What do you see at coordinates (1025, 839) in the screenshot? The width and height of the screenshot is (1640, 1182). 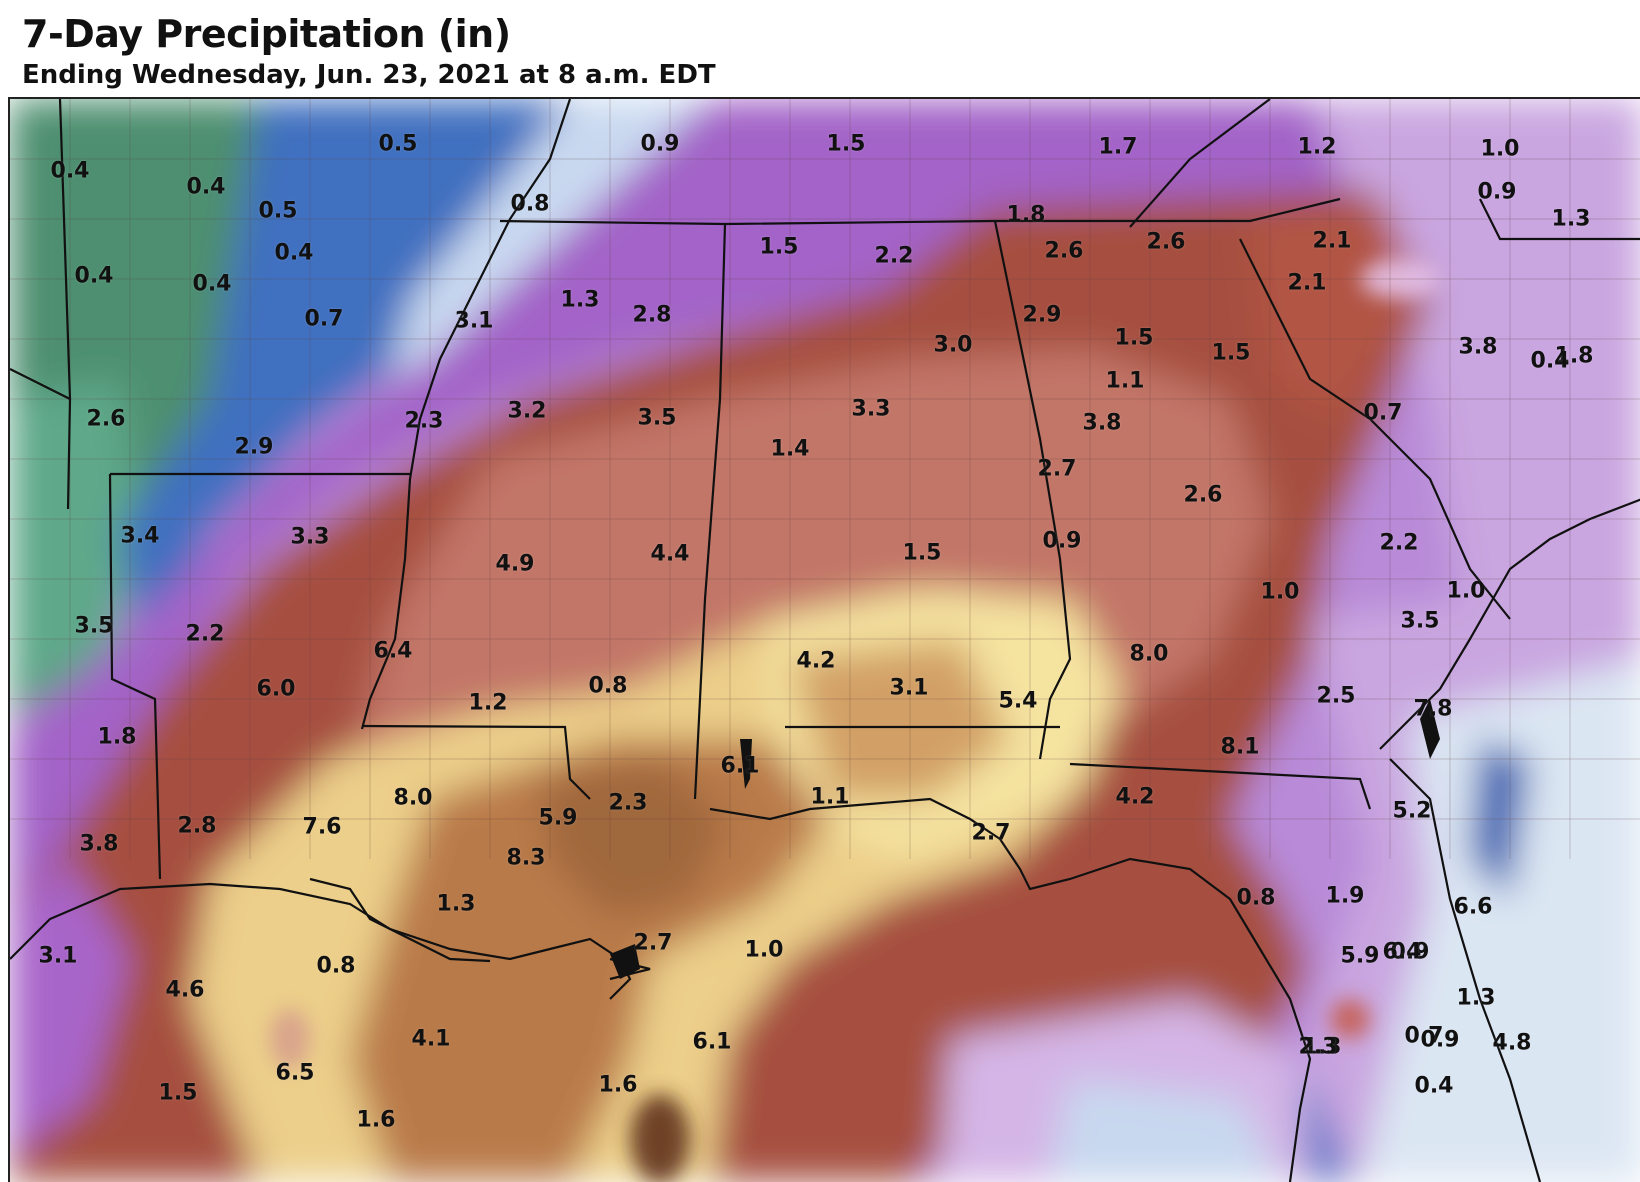 I see `water-features` at bounding box center [1025, 839].